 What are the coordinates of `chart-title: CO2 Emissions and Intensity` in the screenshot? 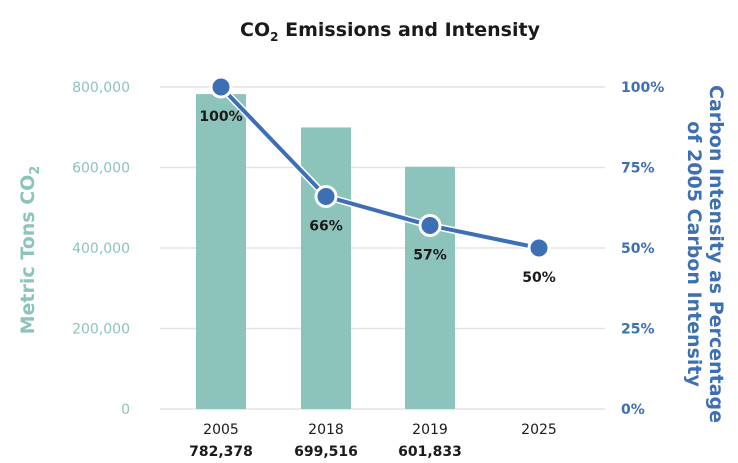 It's located at (390, 31).